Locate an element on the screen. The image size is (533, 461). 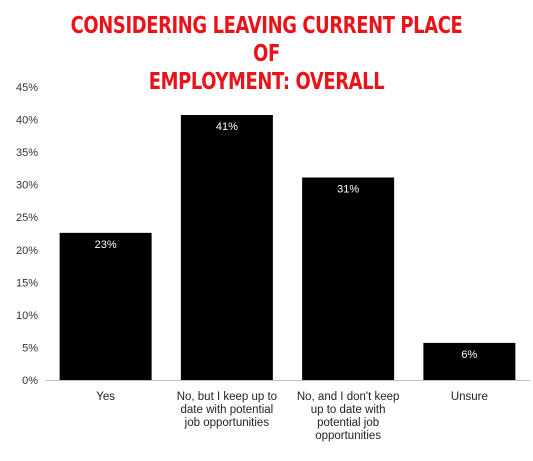
data-label: 41% is located at coordinates (227, 127).